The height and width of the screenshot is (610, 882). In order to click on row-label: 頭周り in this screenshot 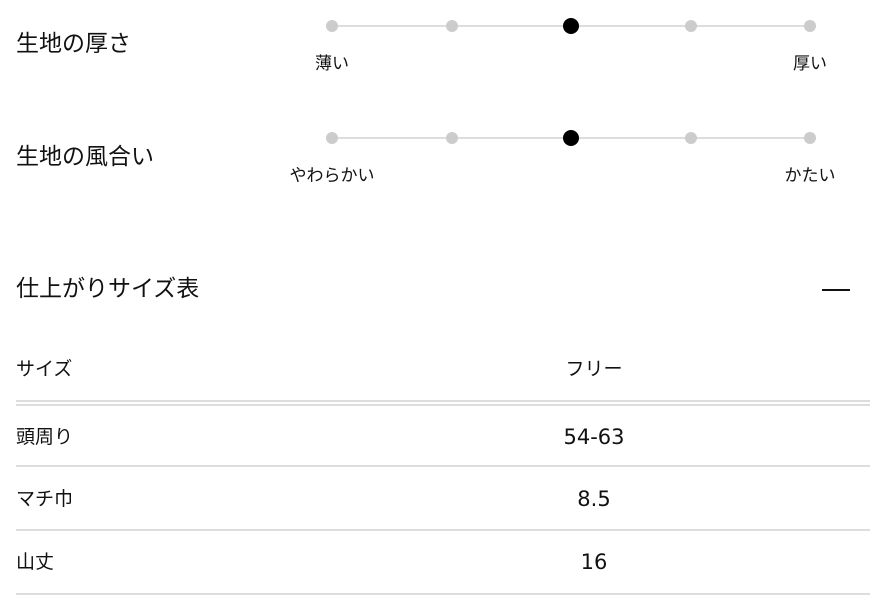, I will do `click(45, 437)`.